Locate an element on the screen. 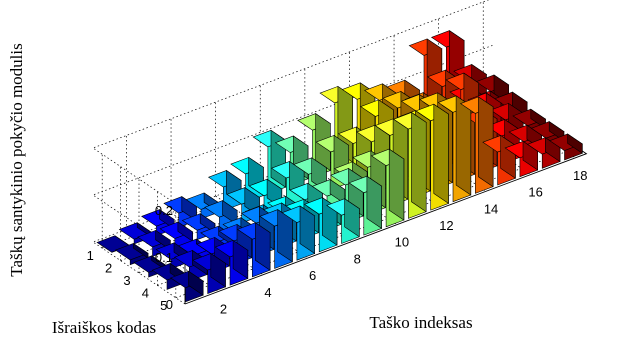 This screenshot has height=341, width=623. y-tick-label: 3 is located at coordinates (126, 280).